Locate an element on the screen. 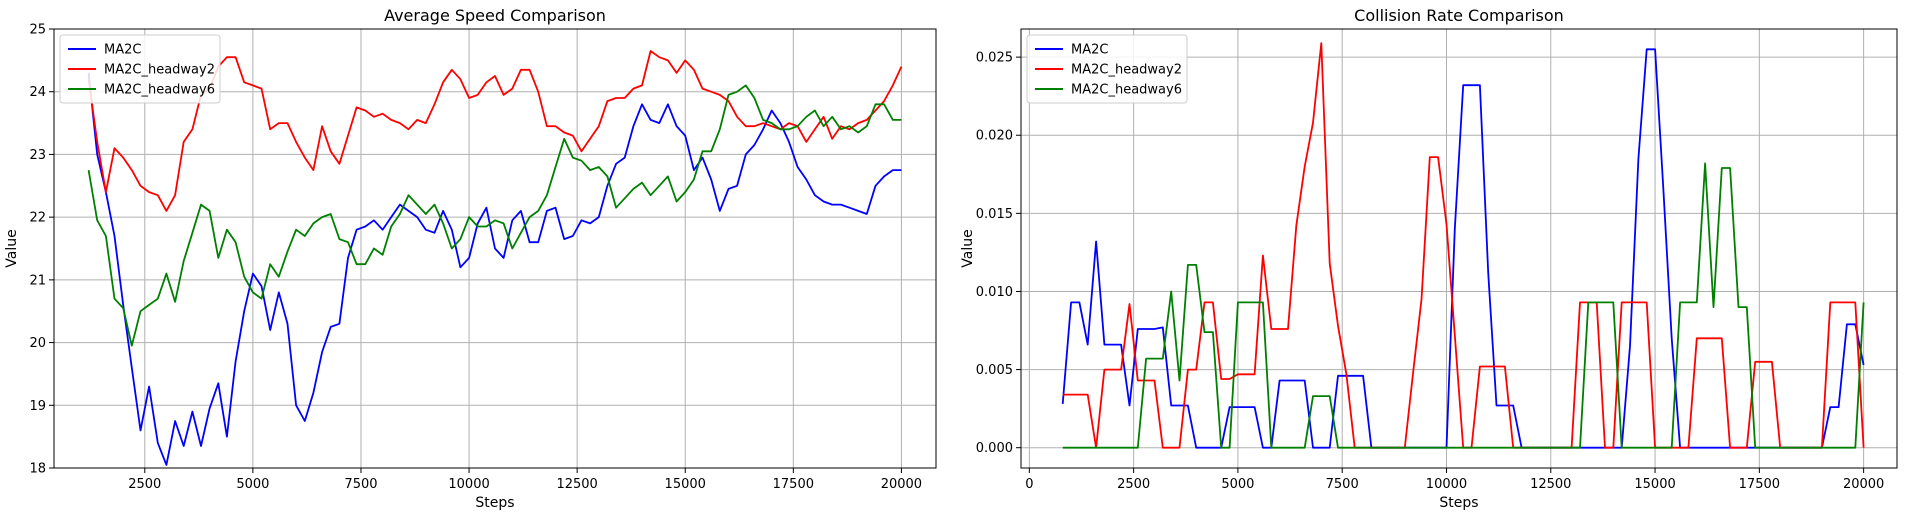  chart-title: Collision Rate Comparison is located at coordinates (1459, 15).